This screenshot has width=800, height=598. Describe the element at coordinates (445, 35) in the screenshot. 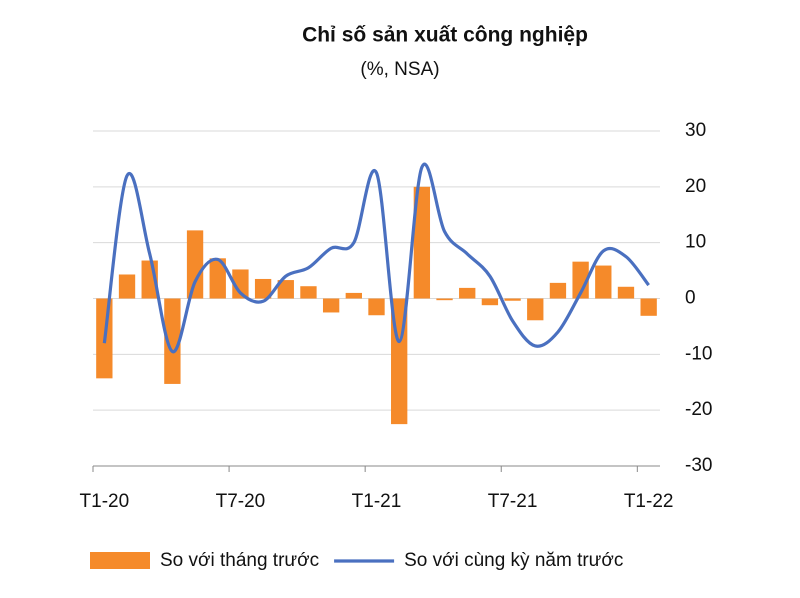

I see `chart-title: Chỉ số sản xuất công nghiệp` at that location.